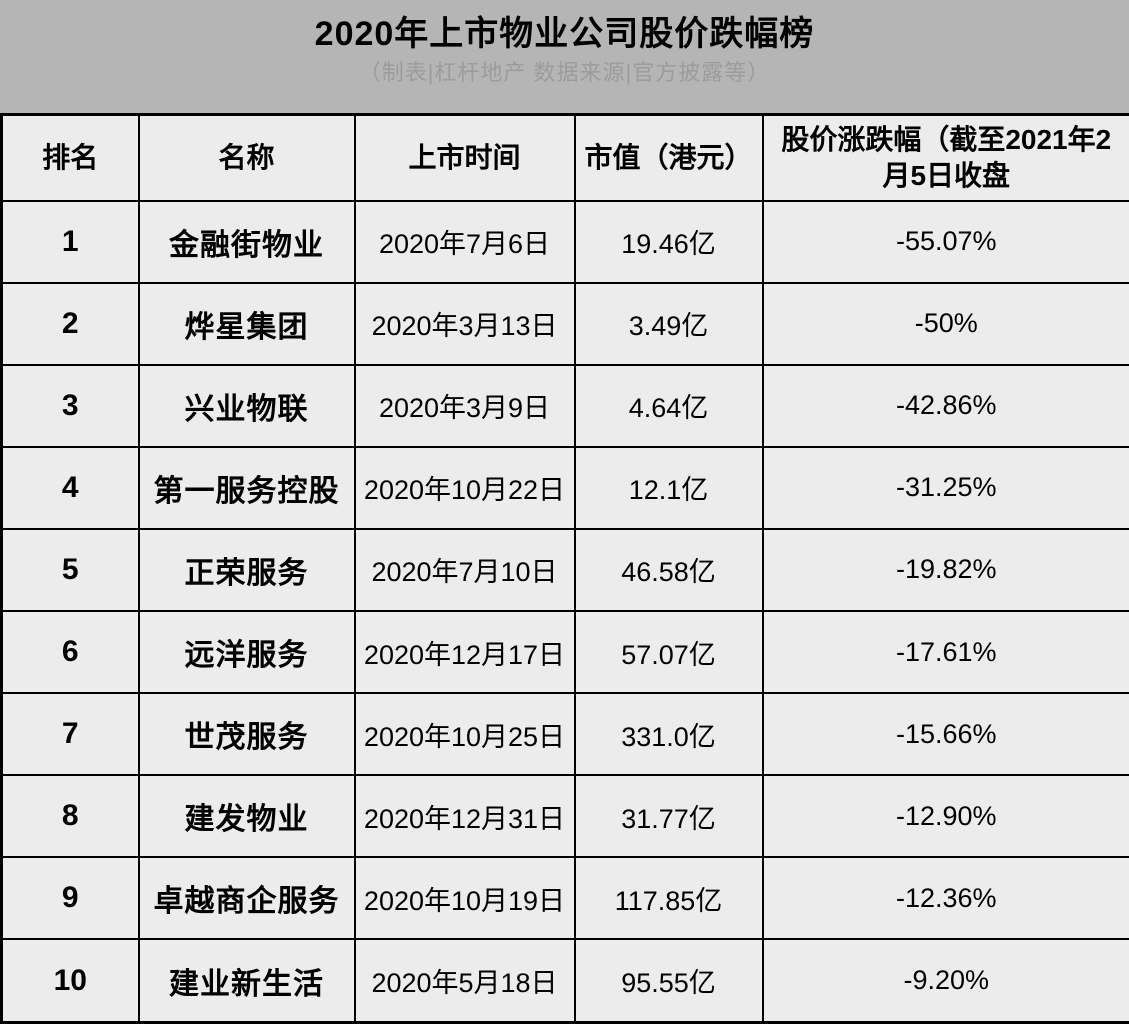 The width and height of the screenshot is (1129, 1028). Describe the element at coordinates (246, 570) in the screenshot. I see `cell-name: 正荣服务` at that location.